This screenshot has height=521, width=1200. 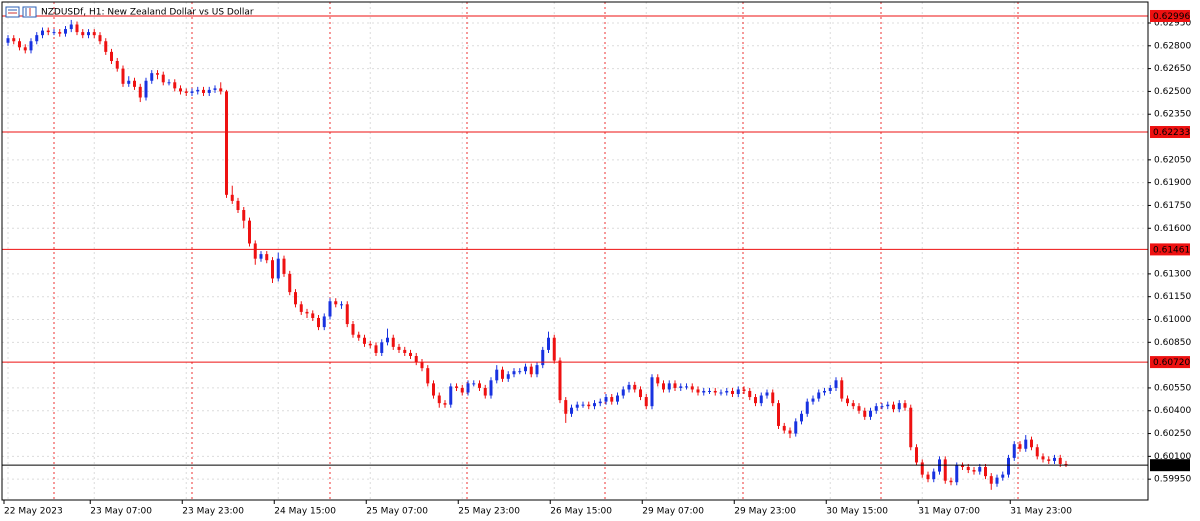 I want to click on y-tick-label: 0.61900, so click(x=1172, y=183).